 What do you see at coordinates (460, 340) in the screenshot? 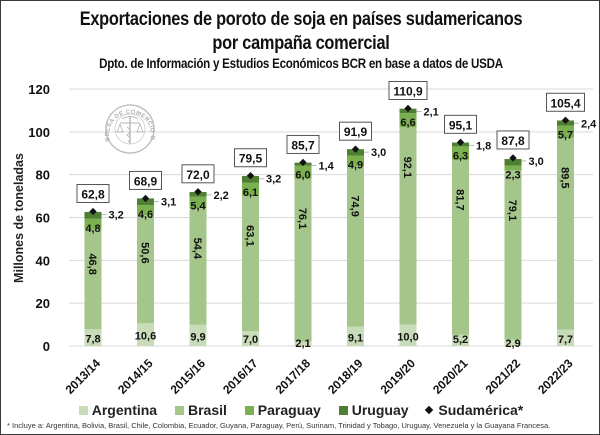
I see `data-label-argentina: 5,2` at bounding box center [460, 340].